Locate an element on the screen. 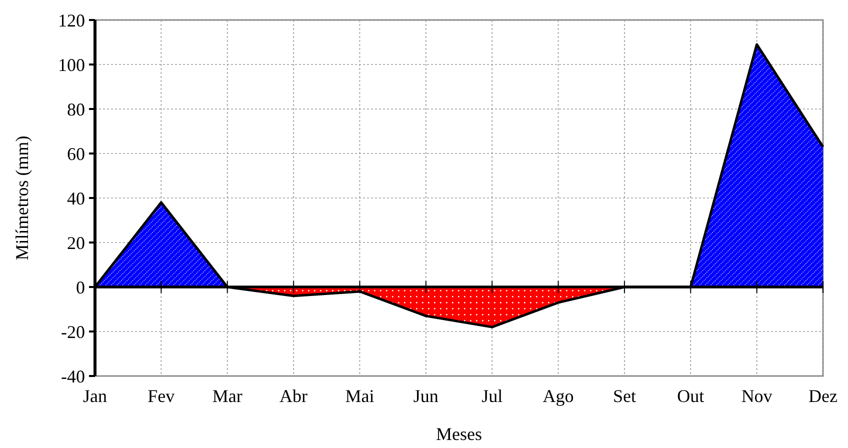  y-tick-label: -40 is located at coordinates (73, 376).